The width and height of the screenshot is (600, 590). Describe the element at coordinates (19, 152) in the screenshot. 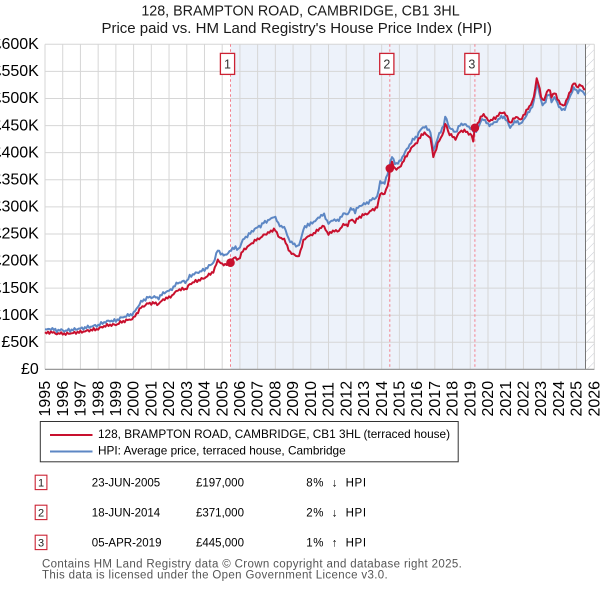

I see `svg-text: £400K` at that location.